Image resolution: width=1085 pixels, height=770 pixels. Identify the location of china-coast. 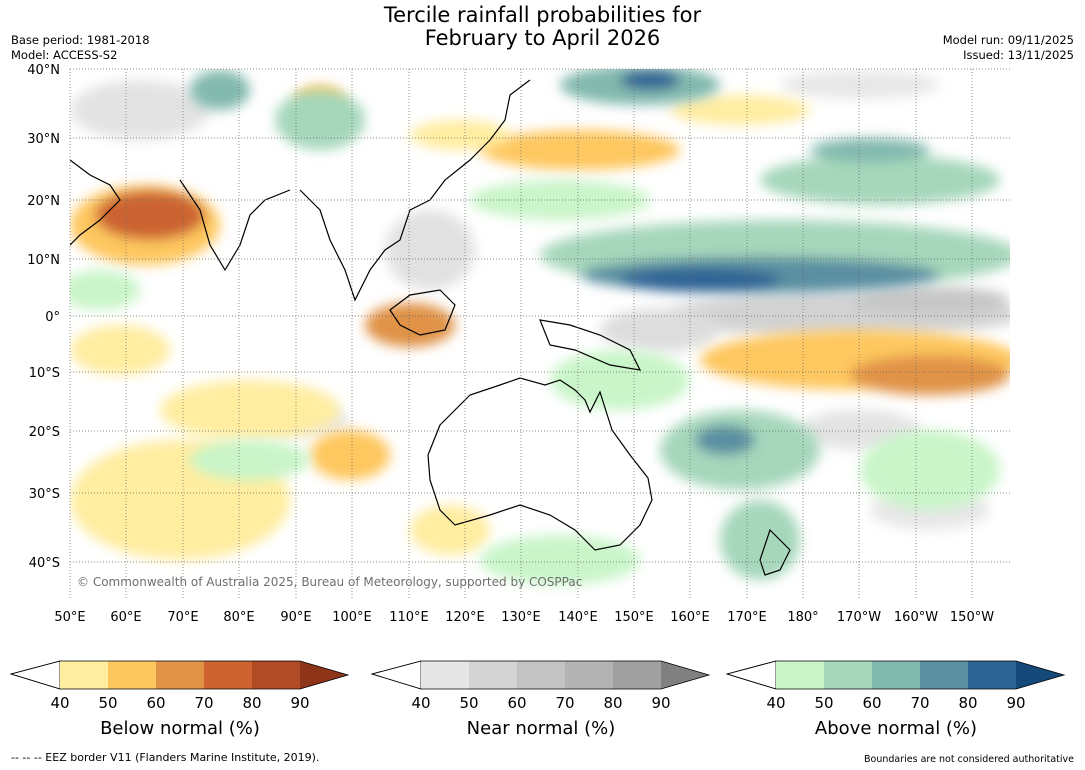
(480, 140).